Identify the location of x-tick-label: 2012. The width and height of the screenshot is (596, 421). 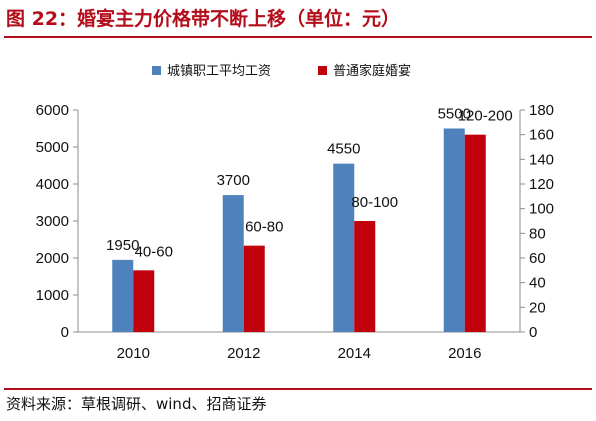
(243, 353).